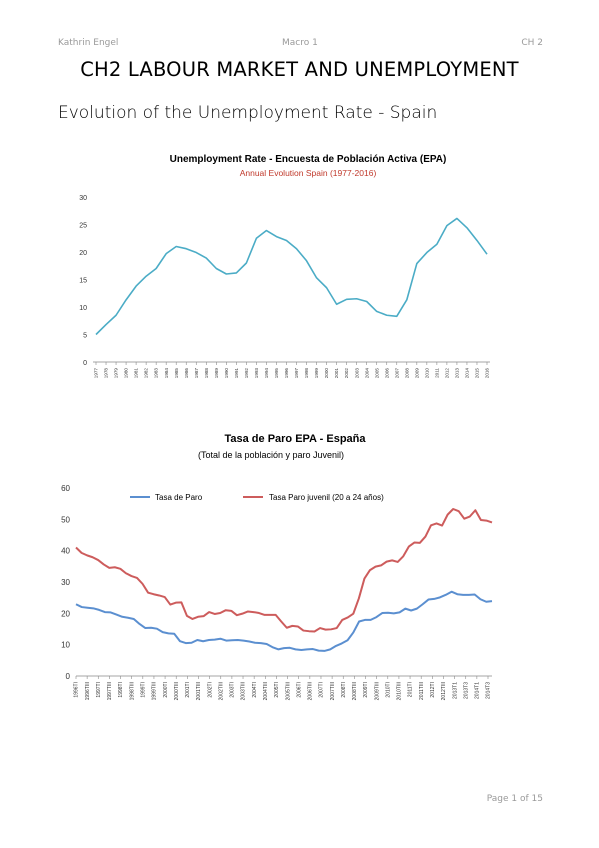  Describe the element at coordinates (83, 198) in the screenshot. I see `chart1-y-tick-label: 30` at that location.